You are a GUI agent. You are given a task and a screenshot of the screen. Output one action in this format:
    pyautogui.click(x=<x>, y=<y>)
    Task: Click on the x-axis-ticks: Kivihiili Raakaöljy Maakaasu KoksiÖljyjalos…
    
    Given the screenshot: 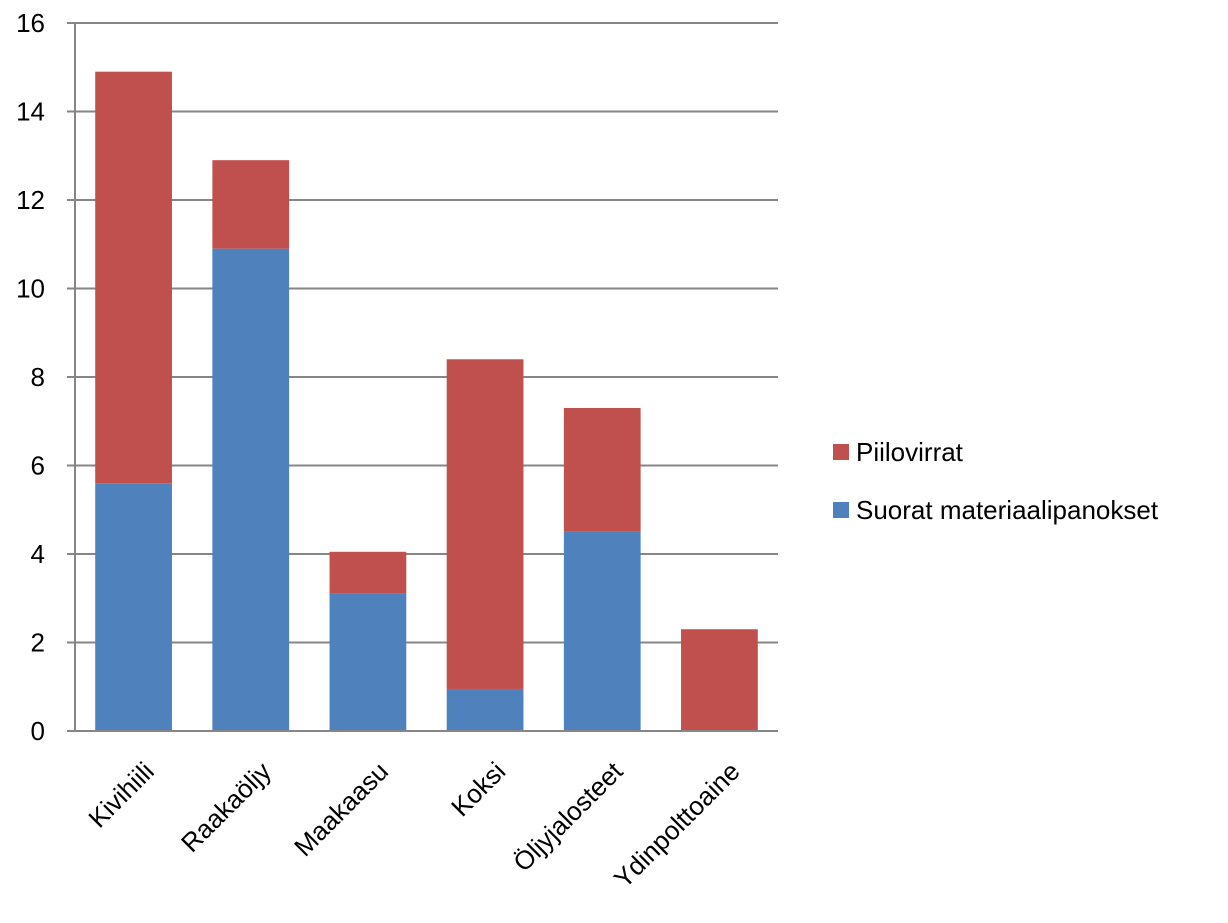 What is the action you would take?
    pyautogui.click(x=413, y=824)
    